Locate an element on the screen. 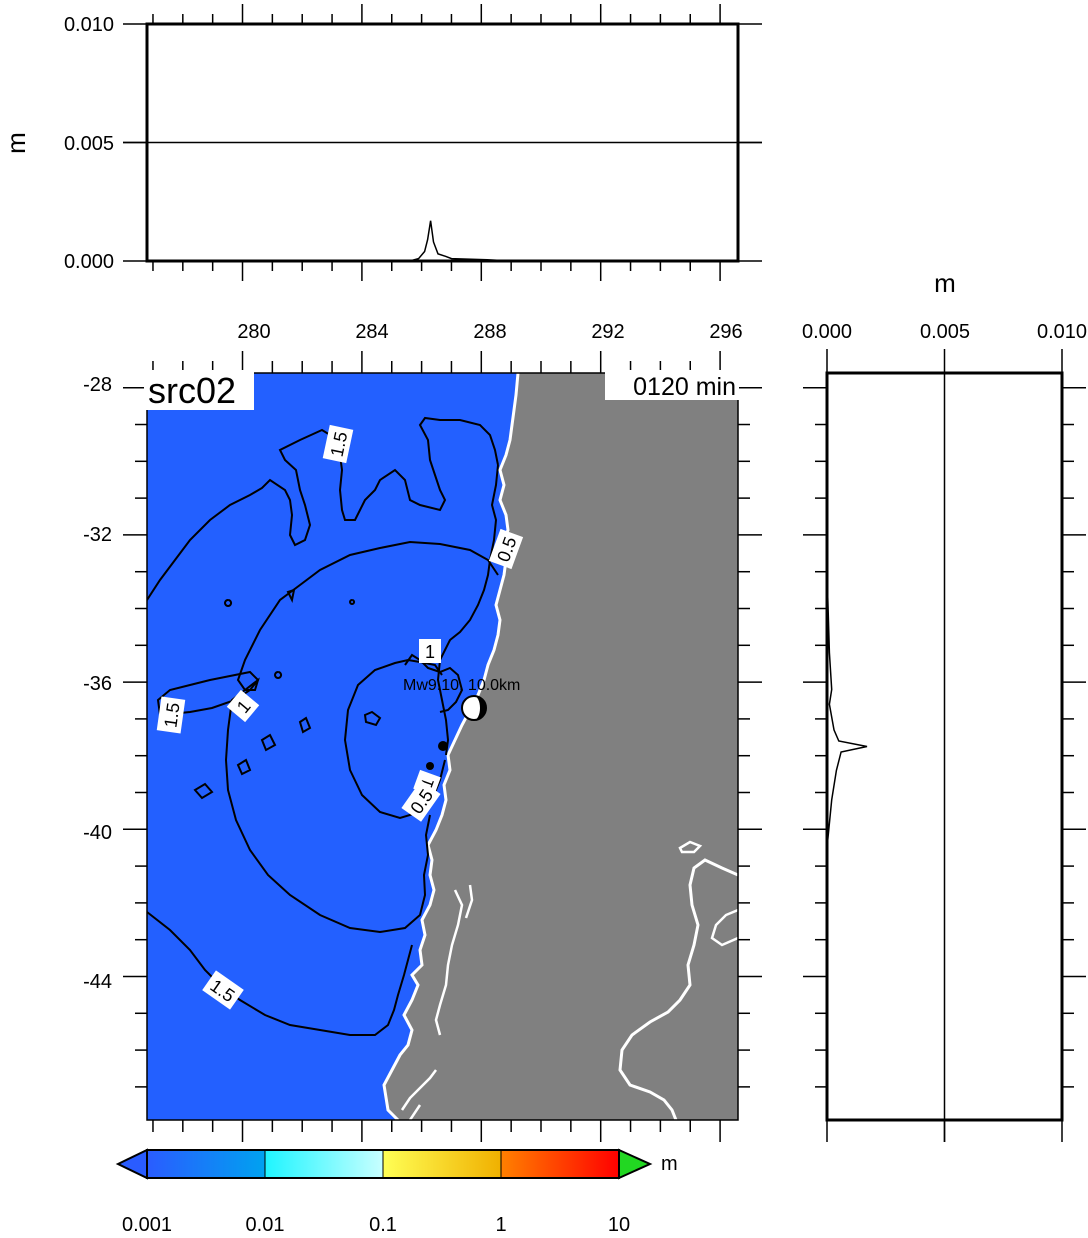 The width and height of the screenshot is (1088, 1238). right-xtick-label-0.000: 0.000 is located at coordinates (827, 332).